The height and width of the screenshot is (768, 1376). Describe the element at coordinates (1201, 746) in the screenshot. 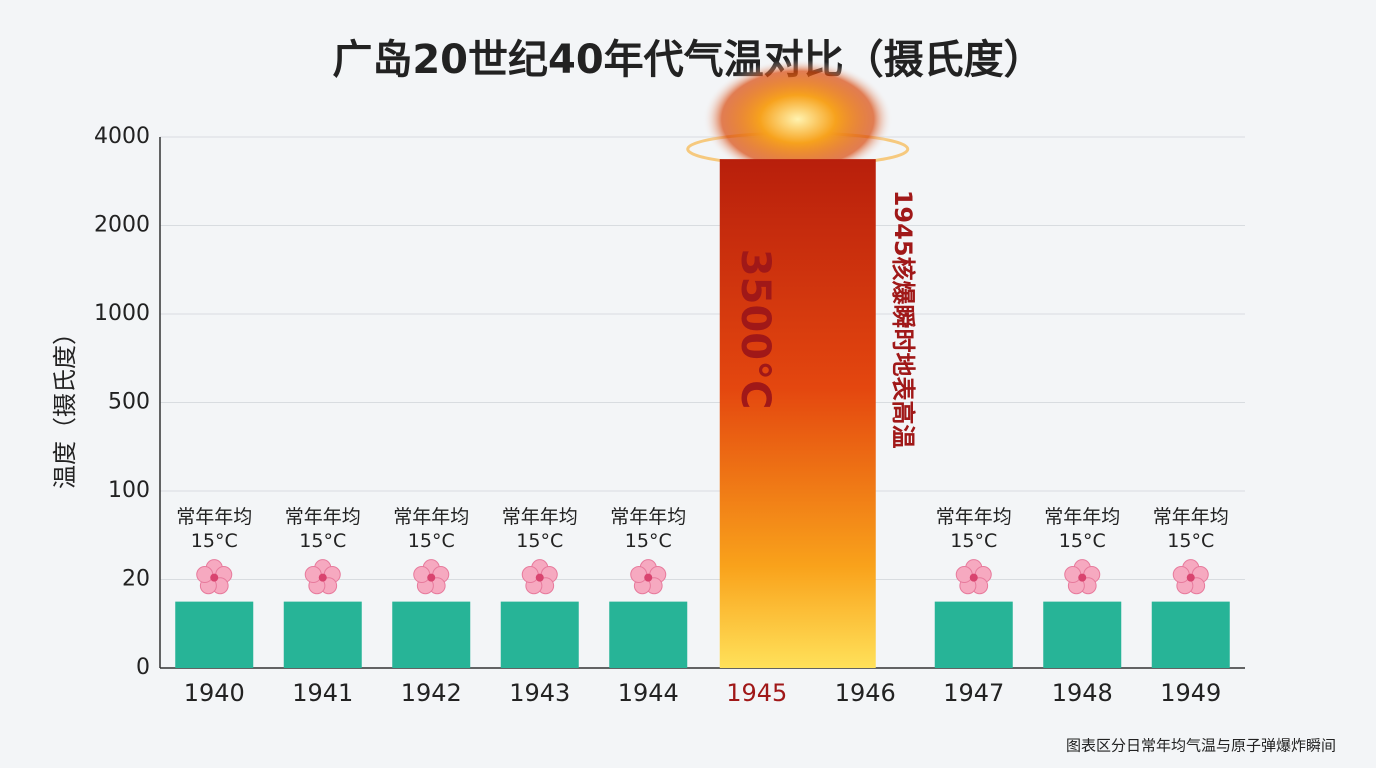

I see `source-note: 图表区分日常年均气温与原子弹爆炸瞬间` at that location.